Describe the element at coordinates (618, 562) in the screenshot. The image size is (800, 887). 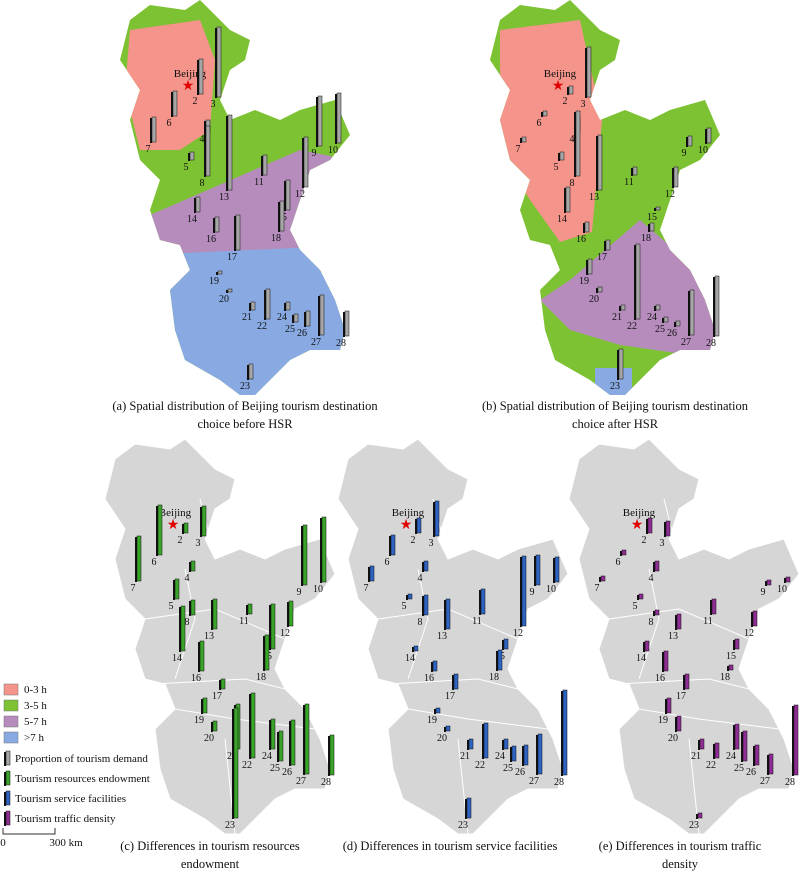
I see `city-label: 6` at that location.